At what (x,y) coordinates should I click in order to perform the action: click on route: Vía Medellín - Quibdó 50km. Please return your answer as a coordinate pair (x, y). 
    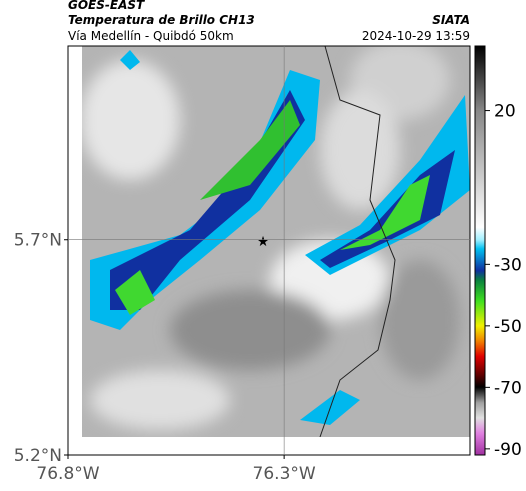
    Looking at the image, I should click on (151, 36).